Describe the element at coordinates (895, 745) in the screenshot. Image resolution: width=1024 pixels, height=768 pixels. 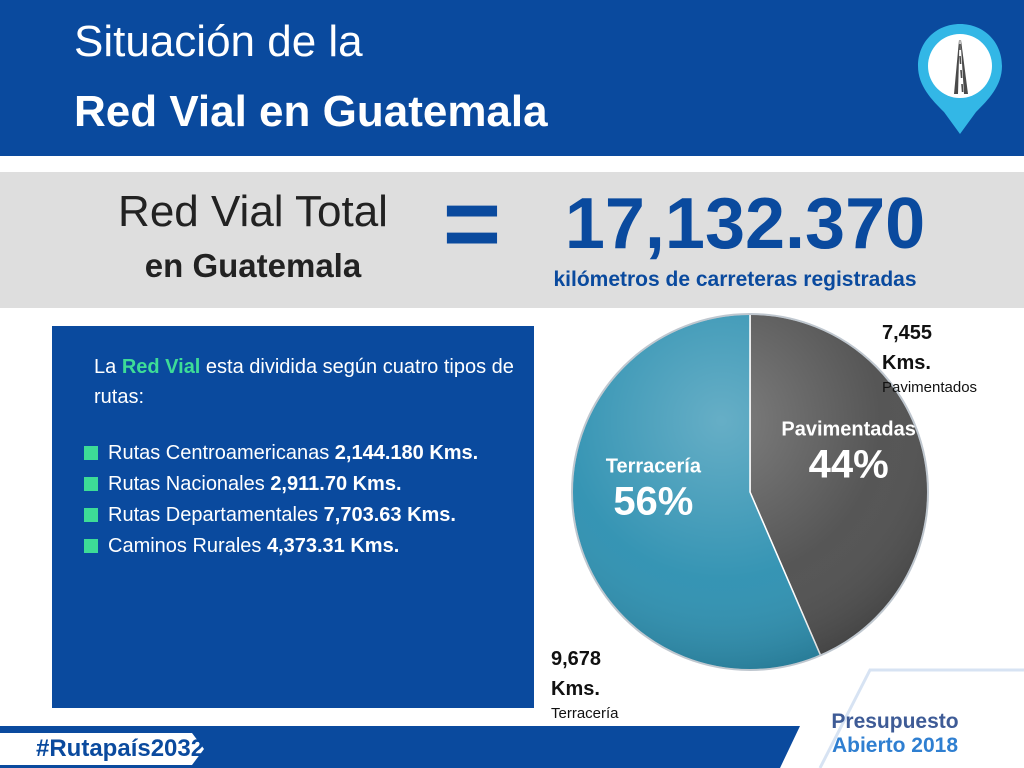
I see `budget-line2: Abierto 2018` at that location.